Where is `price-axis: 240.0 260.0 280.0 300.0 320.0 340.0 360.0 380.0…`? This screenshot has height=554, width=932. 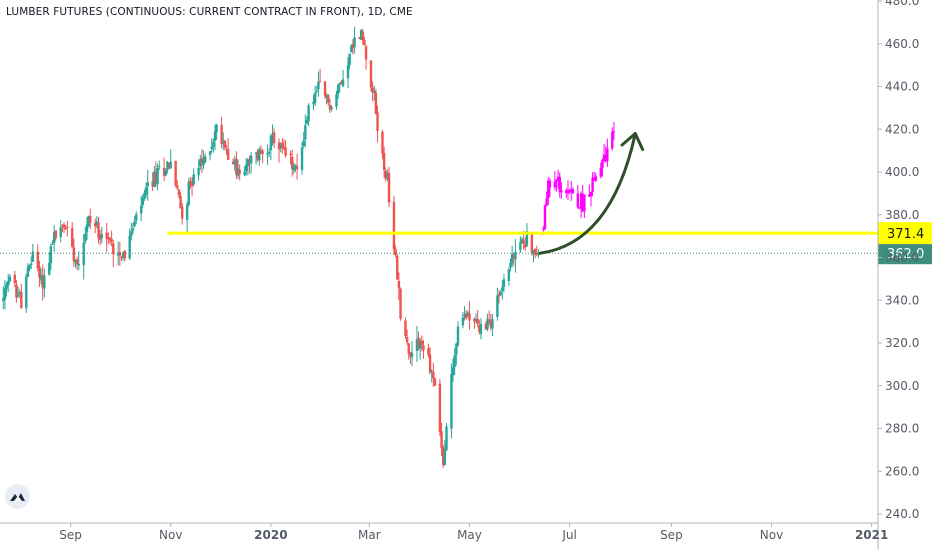 price-axis: 240.0 260.0 280.0 300.0 320.0 340.0 360.0 380.0… is located at coordinates (898, 275).